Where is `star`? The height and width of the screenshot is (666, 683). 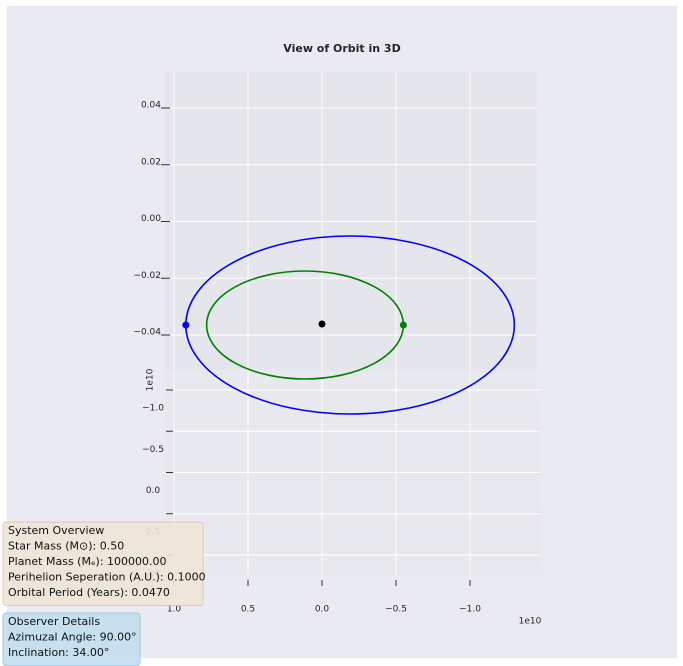 star is located at coordinates (322, 324).